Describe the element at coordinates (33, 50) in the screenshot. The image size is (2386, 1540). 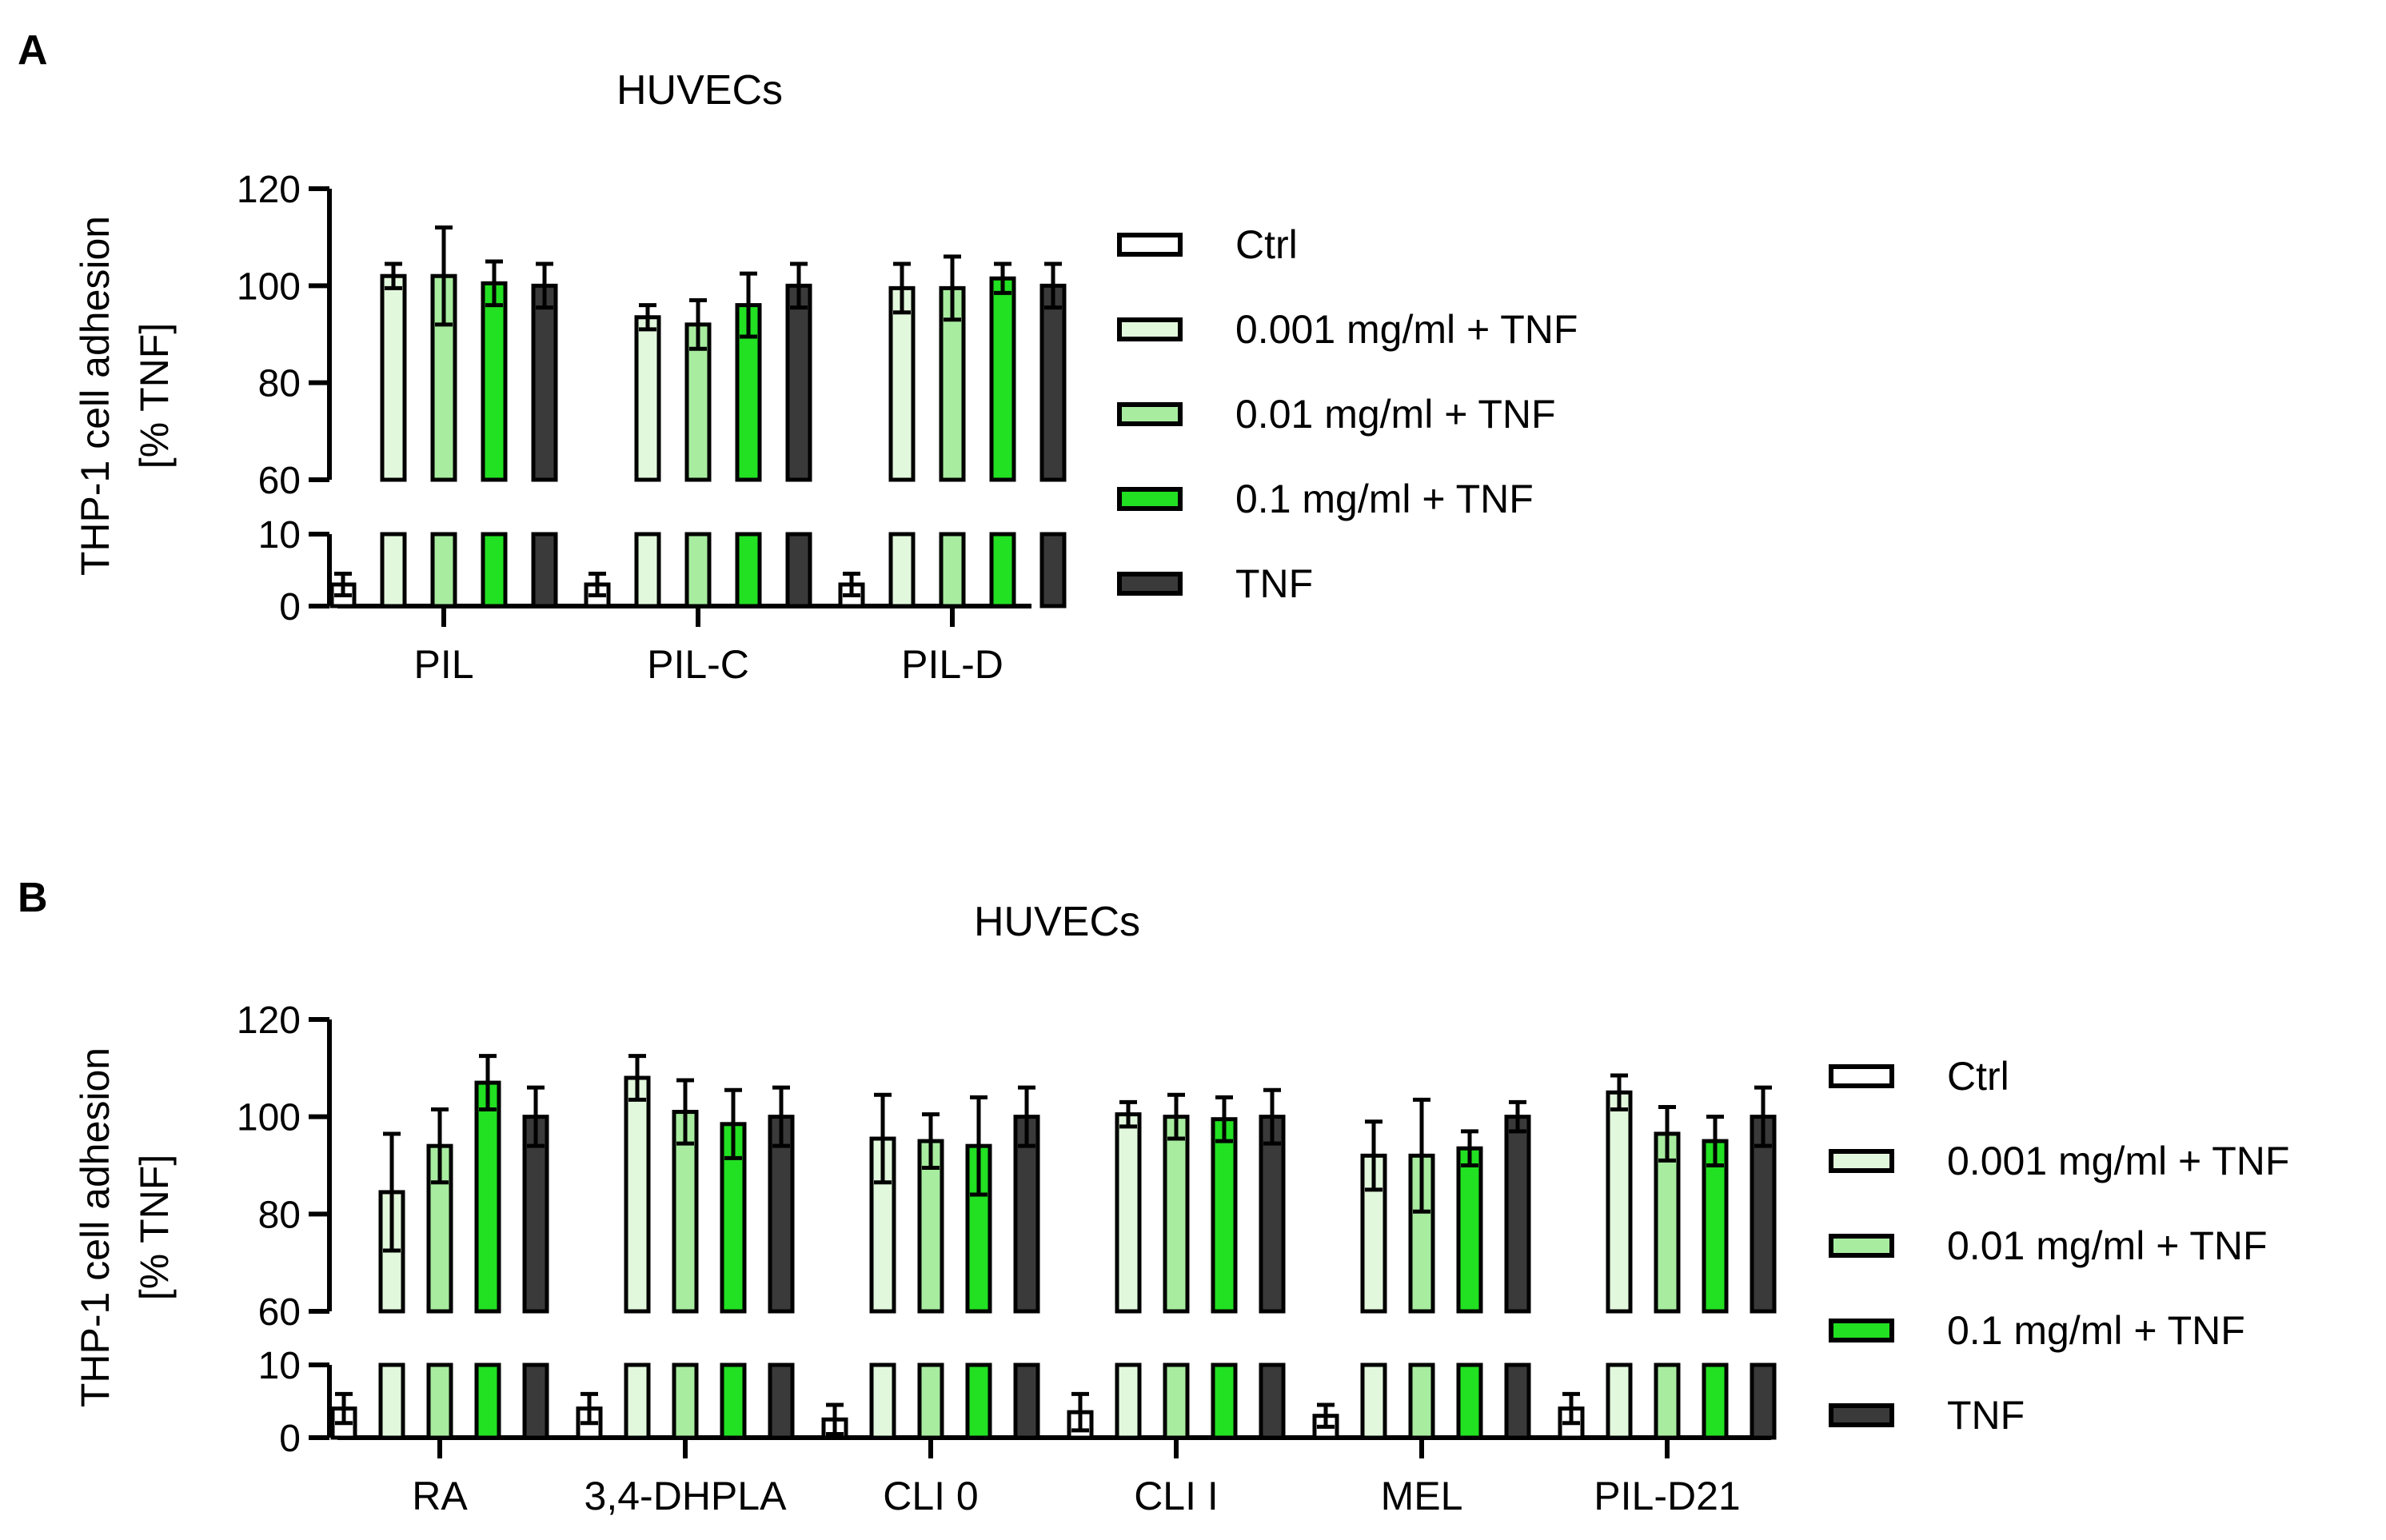
I see `panel-label-a: A` at that location.